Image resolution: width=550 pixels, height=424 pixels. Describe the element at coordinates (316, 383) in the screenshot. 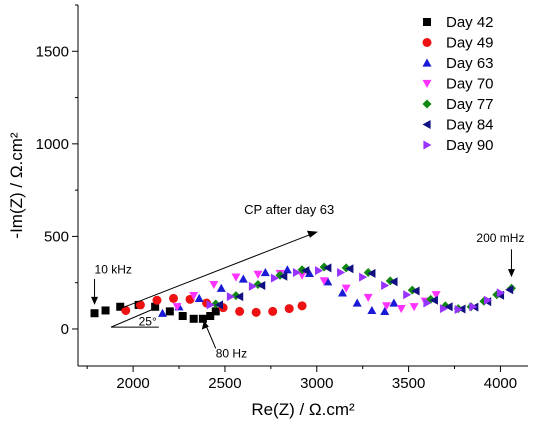

I see `x-tick-label: 3000` at that location.